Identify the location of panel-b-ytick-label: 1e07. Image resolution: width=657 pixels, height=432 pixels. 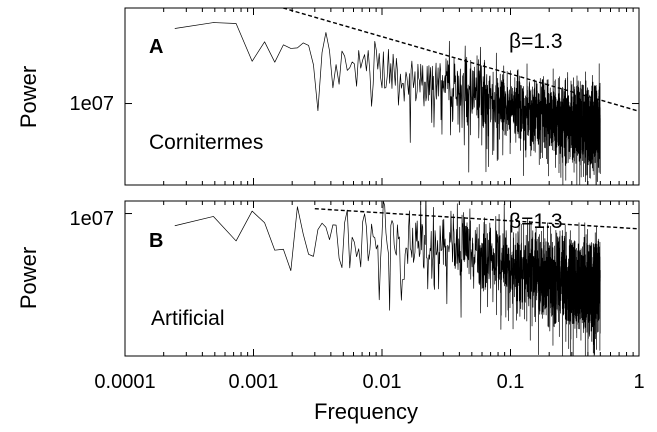
(92, 219).